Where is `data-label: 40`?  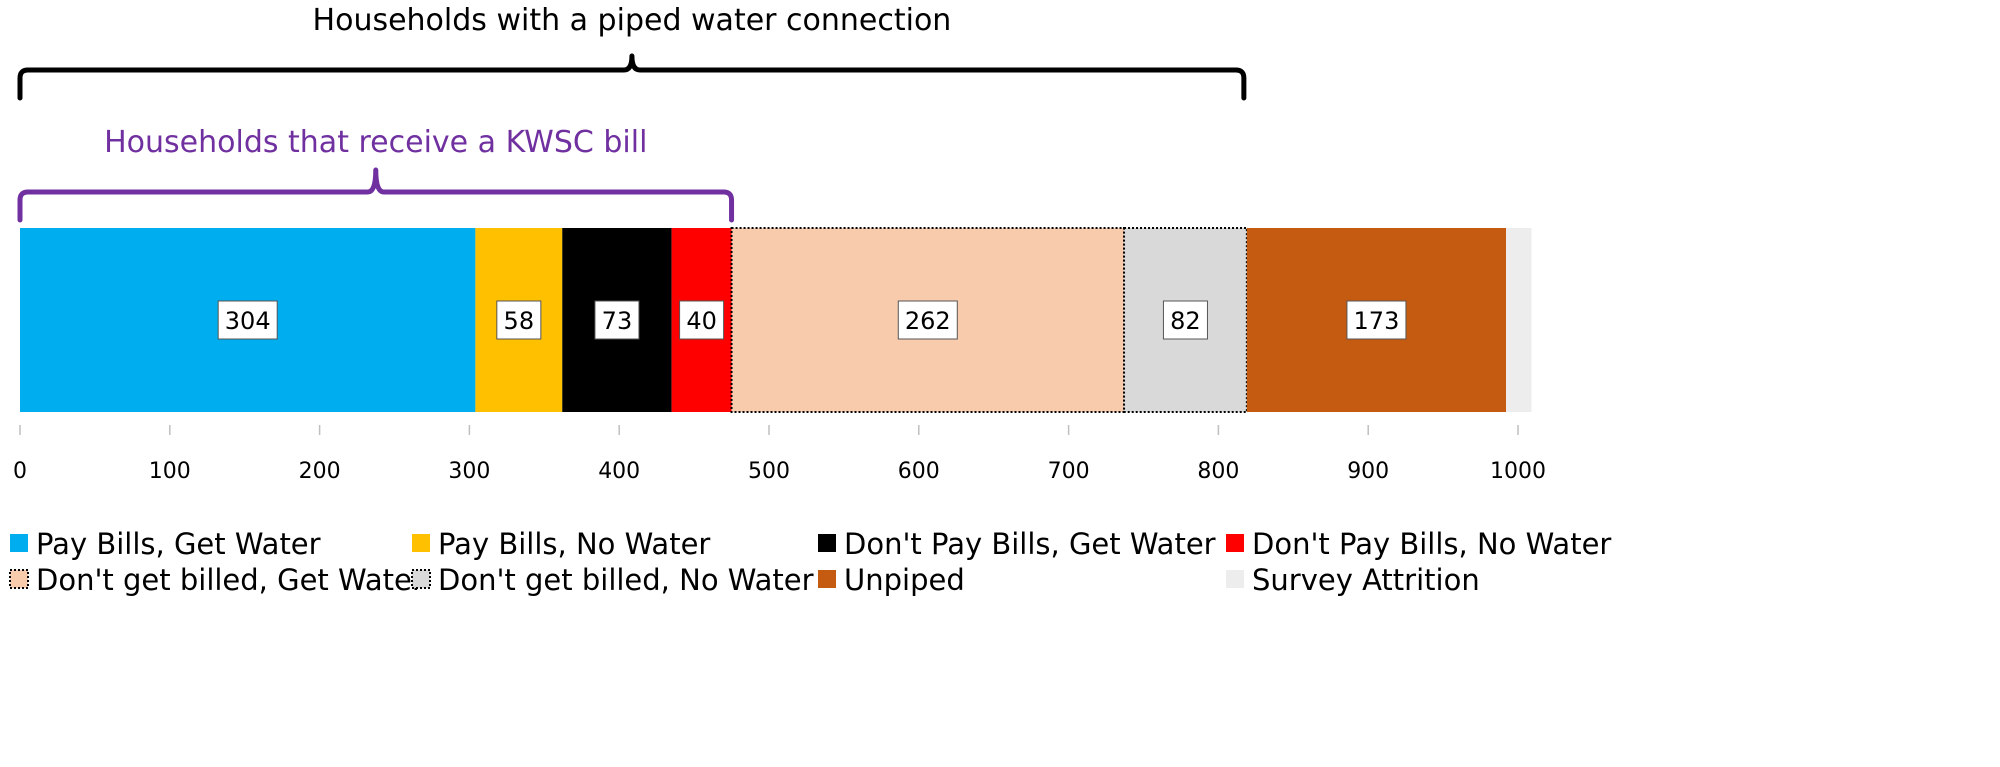 data-label: 40 is located at coordinates (701, 321).